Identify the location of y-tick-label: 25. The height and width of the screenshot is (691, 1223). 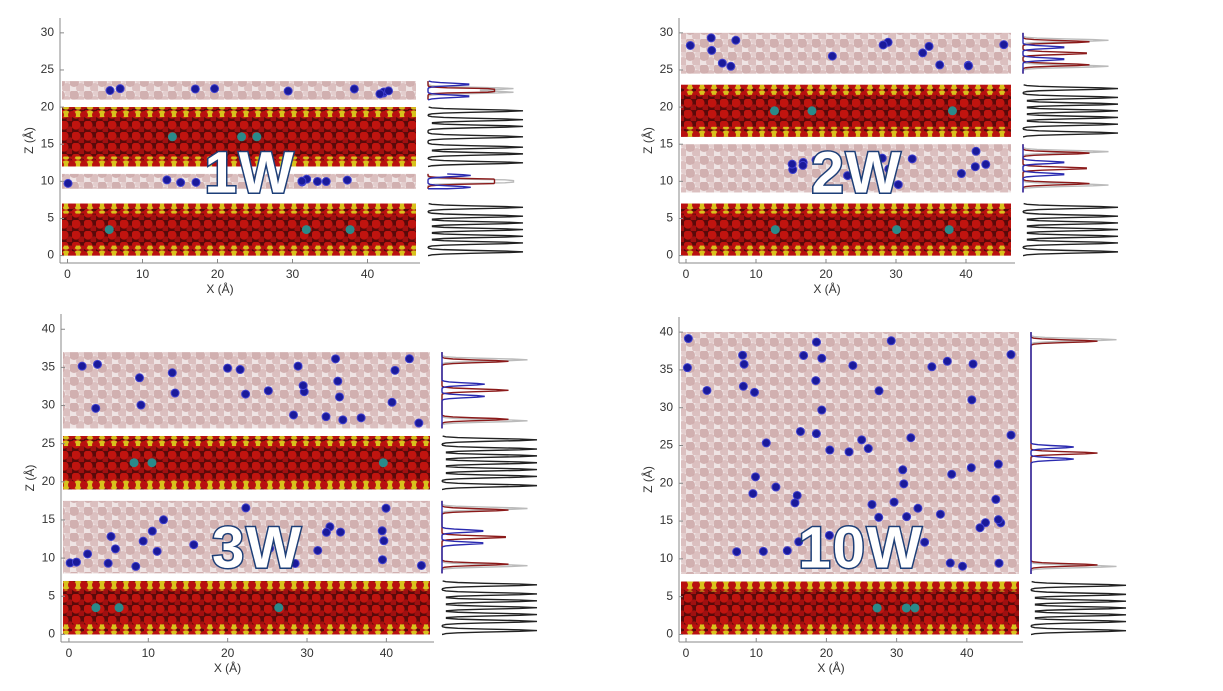
(49, 443).